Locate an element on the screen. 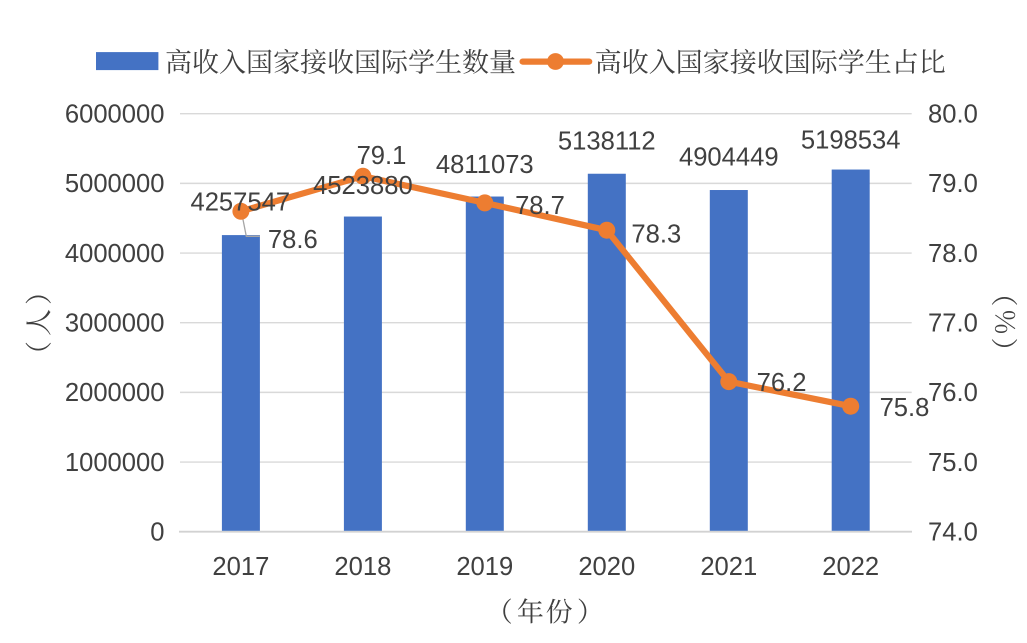 The image size is (1027, 643). svg-text: 79.1 is located at coordinates (382, 156).